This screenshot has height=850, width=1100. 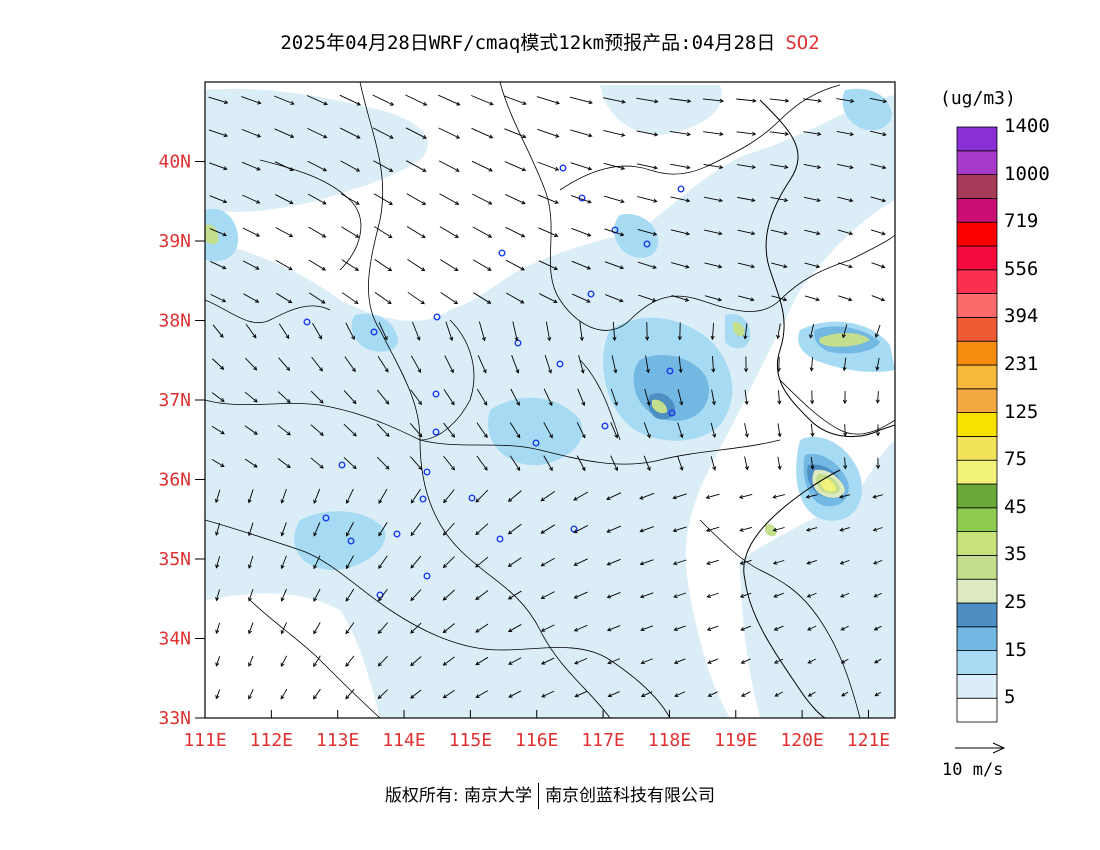 I want to click on colorbar-label: 75, so click(x=1015, y=459).